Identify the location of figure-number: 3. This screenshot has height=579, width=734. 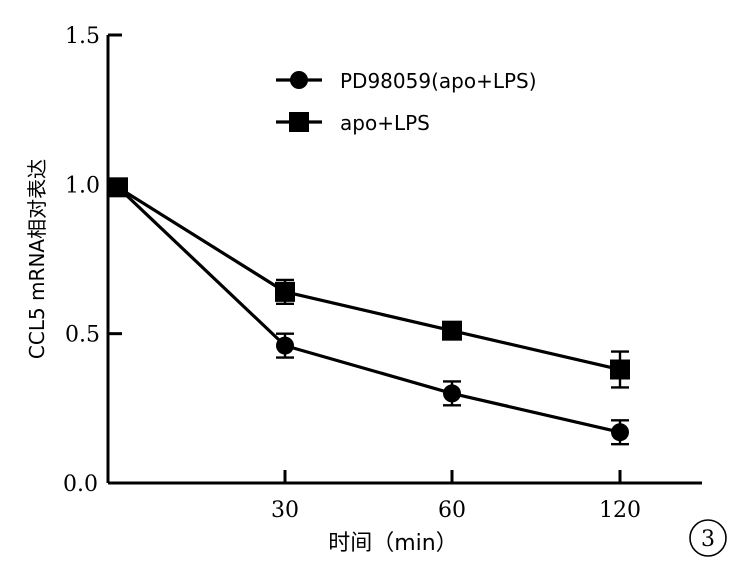
(708, 539).